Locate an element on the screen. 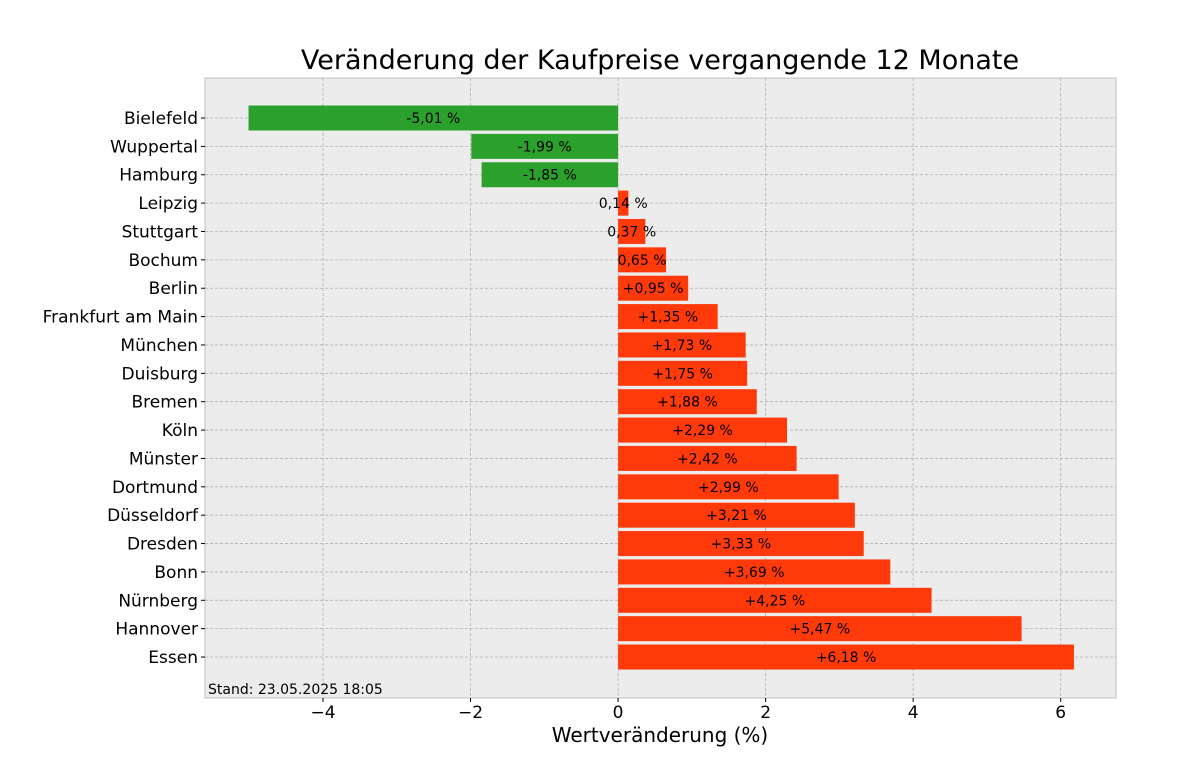 This screenshot has width=1200, height=775. y-tick-label: Berlin is located at coordinates (173, 289).